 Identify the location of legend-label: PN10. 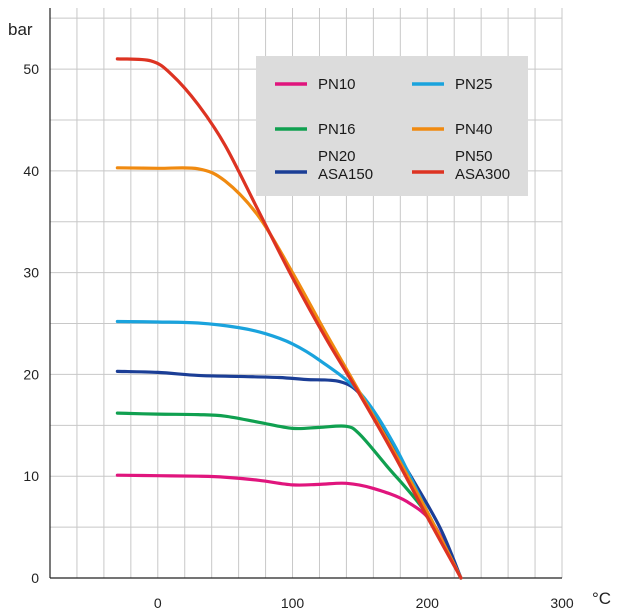
(337, 84).